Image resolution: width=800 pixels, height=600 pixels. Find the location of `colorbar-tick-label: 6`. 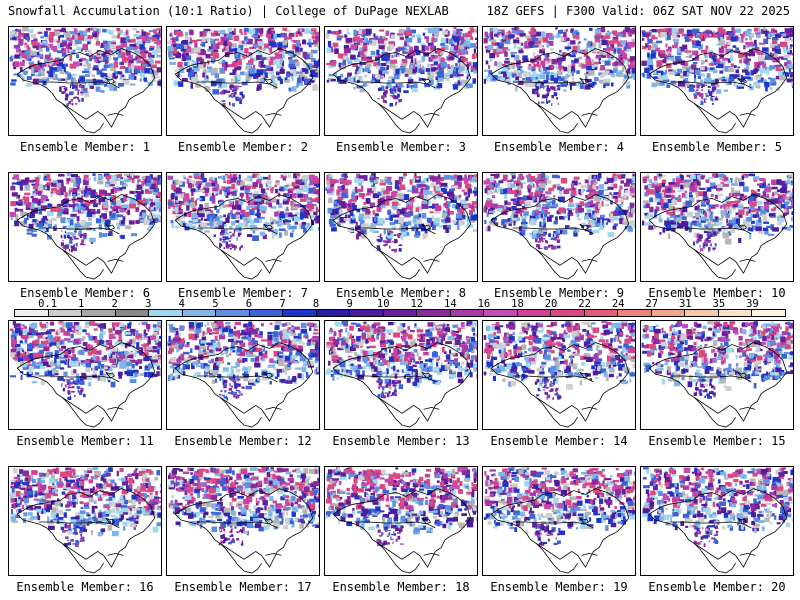

colorbar-tick-label: 6 is located at coordinates (249, 304).